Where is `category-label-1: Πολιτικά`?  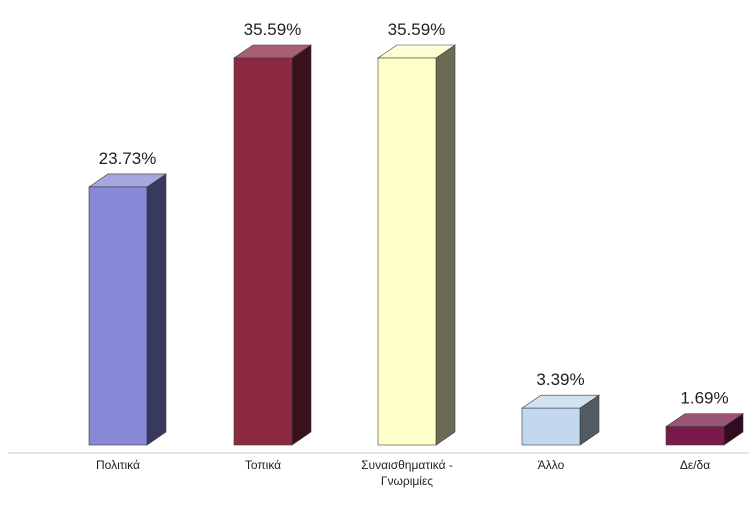 category-label-1: Πολιτικά is located at coordinates (118, 465).